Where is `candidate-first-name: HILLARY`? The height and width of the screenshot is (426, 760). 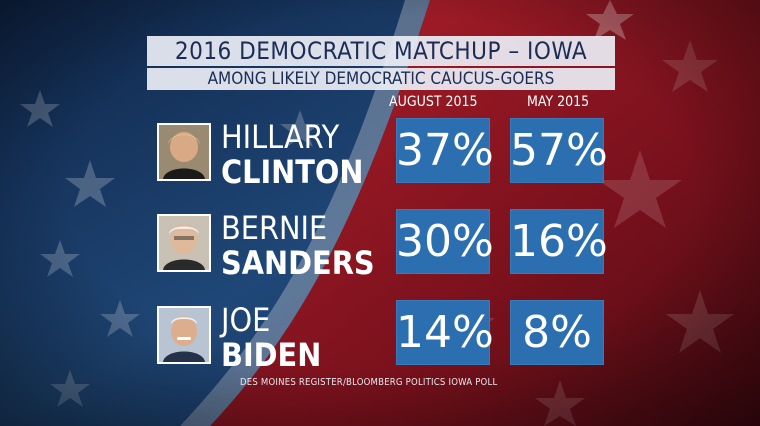 candidate-first-name: HILLARY is located at coordinates (280, 137).